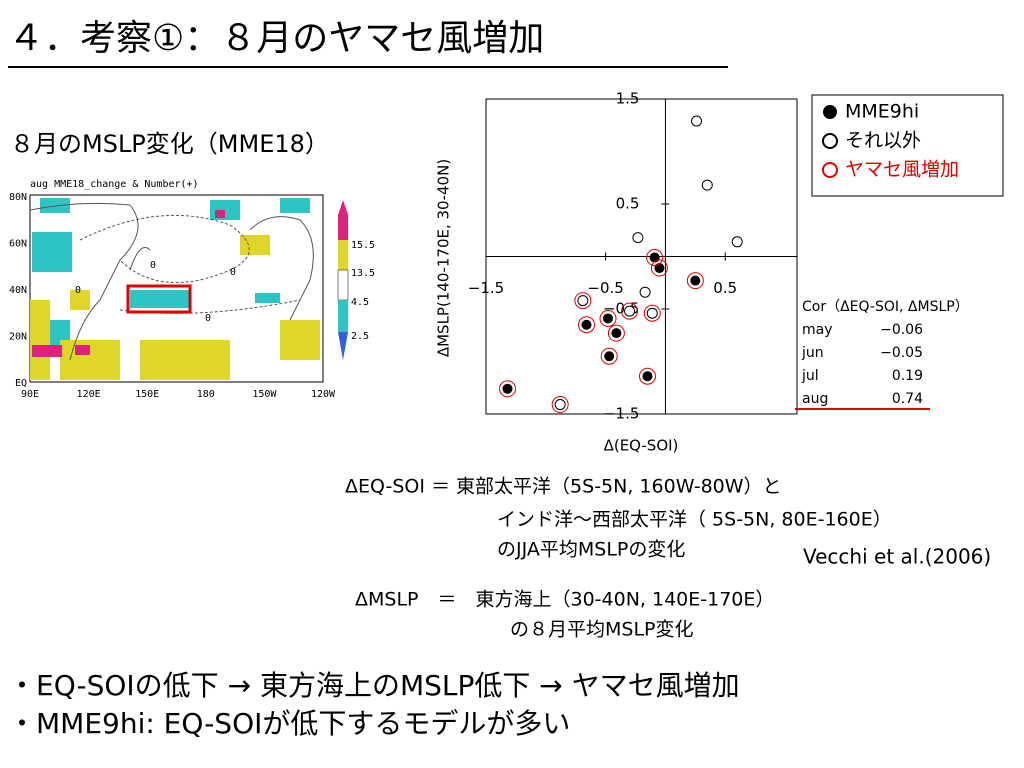 The height and width of the screenshot is (768, 1024). I want to click on definition-line: の８月平均MSLP変化, so click(602, 630).